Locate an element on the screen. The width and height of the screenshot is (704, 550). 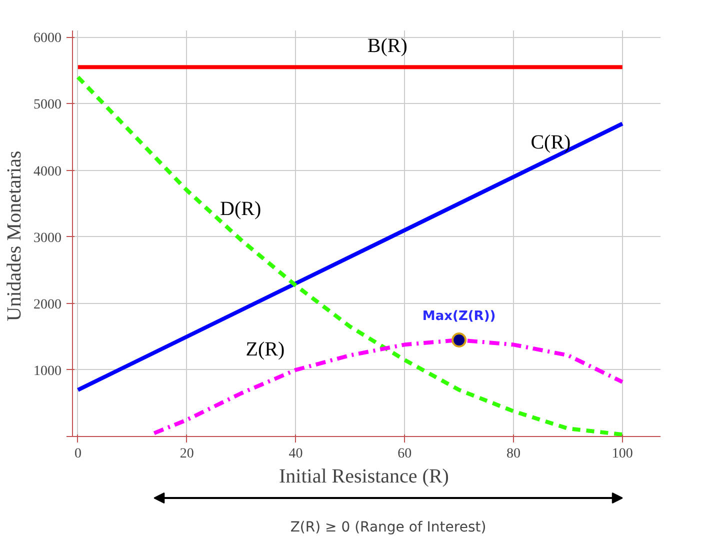
y-tick-label: 3000 is located at coordinates (48, 238).